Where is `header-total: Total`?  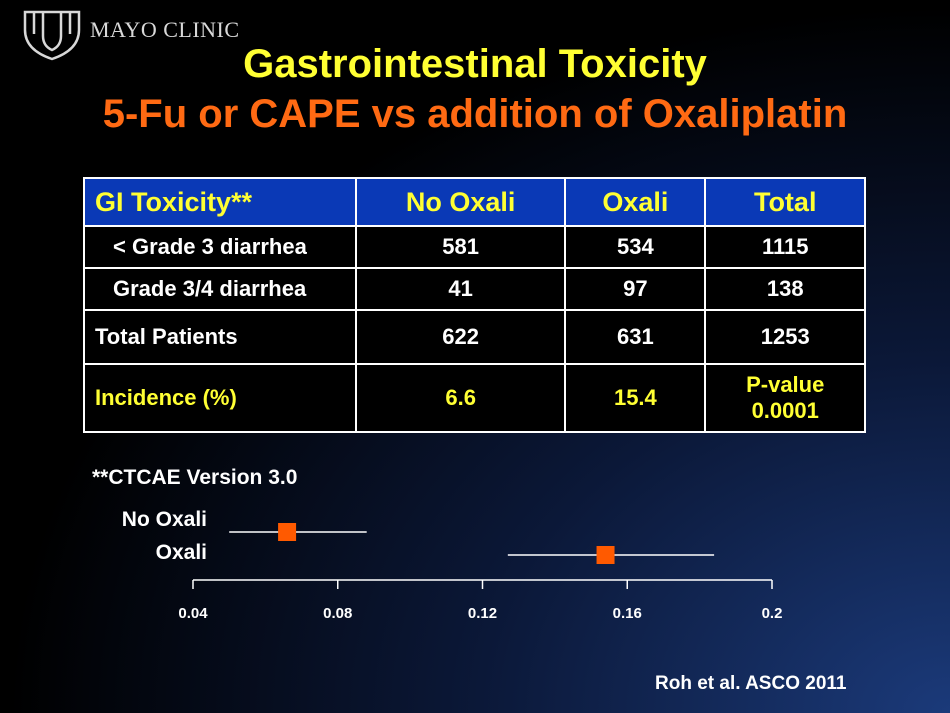 header-total: Total is located at coordinates (785, 202).